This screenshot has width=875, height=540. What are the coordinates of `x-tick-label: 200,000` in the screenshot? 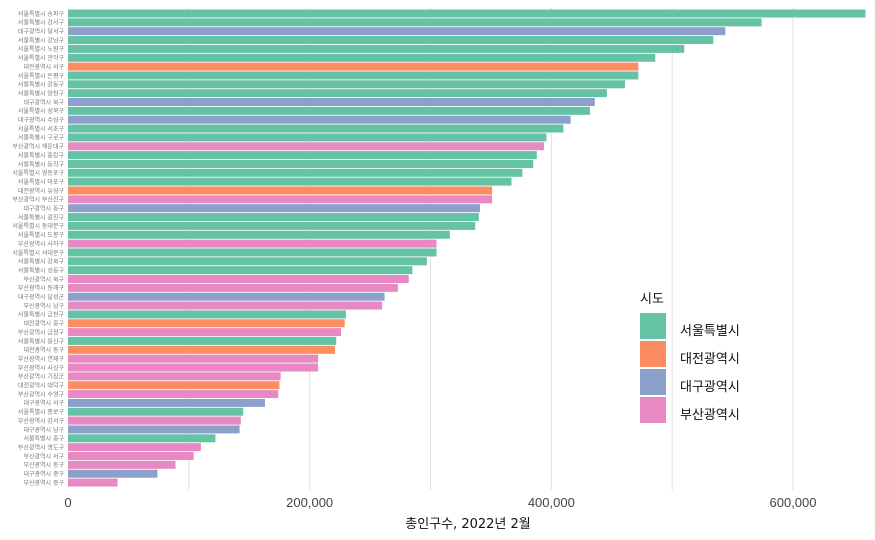 It's located at (309, 502).